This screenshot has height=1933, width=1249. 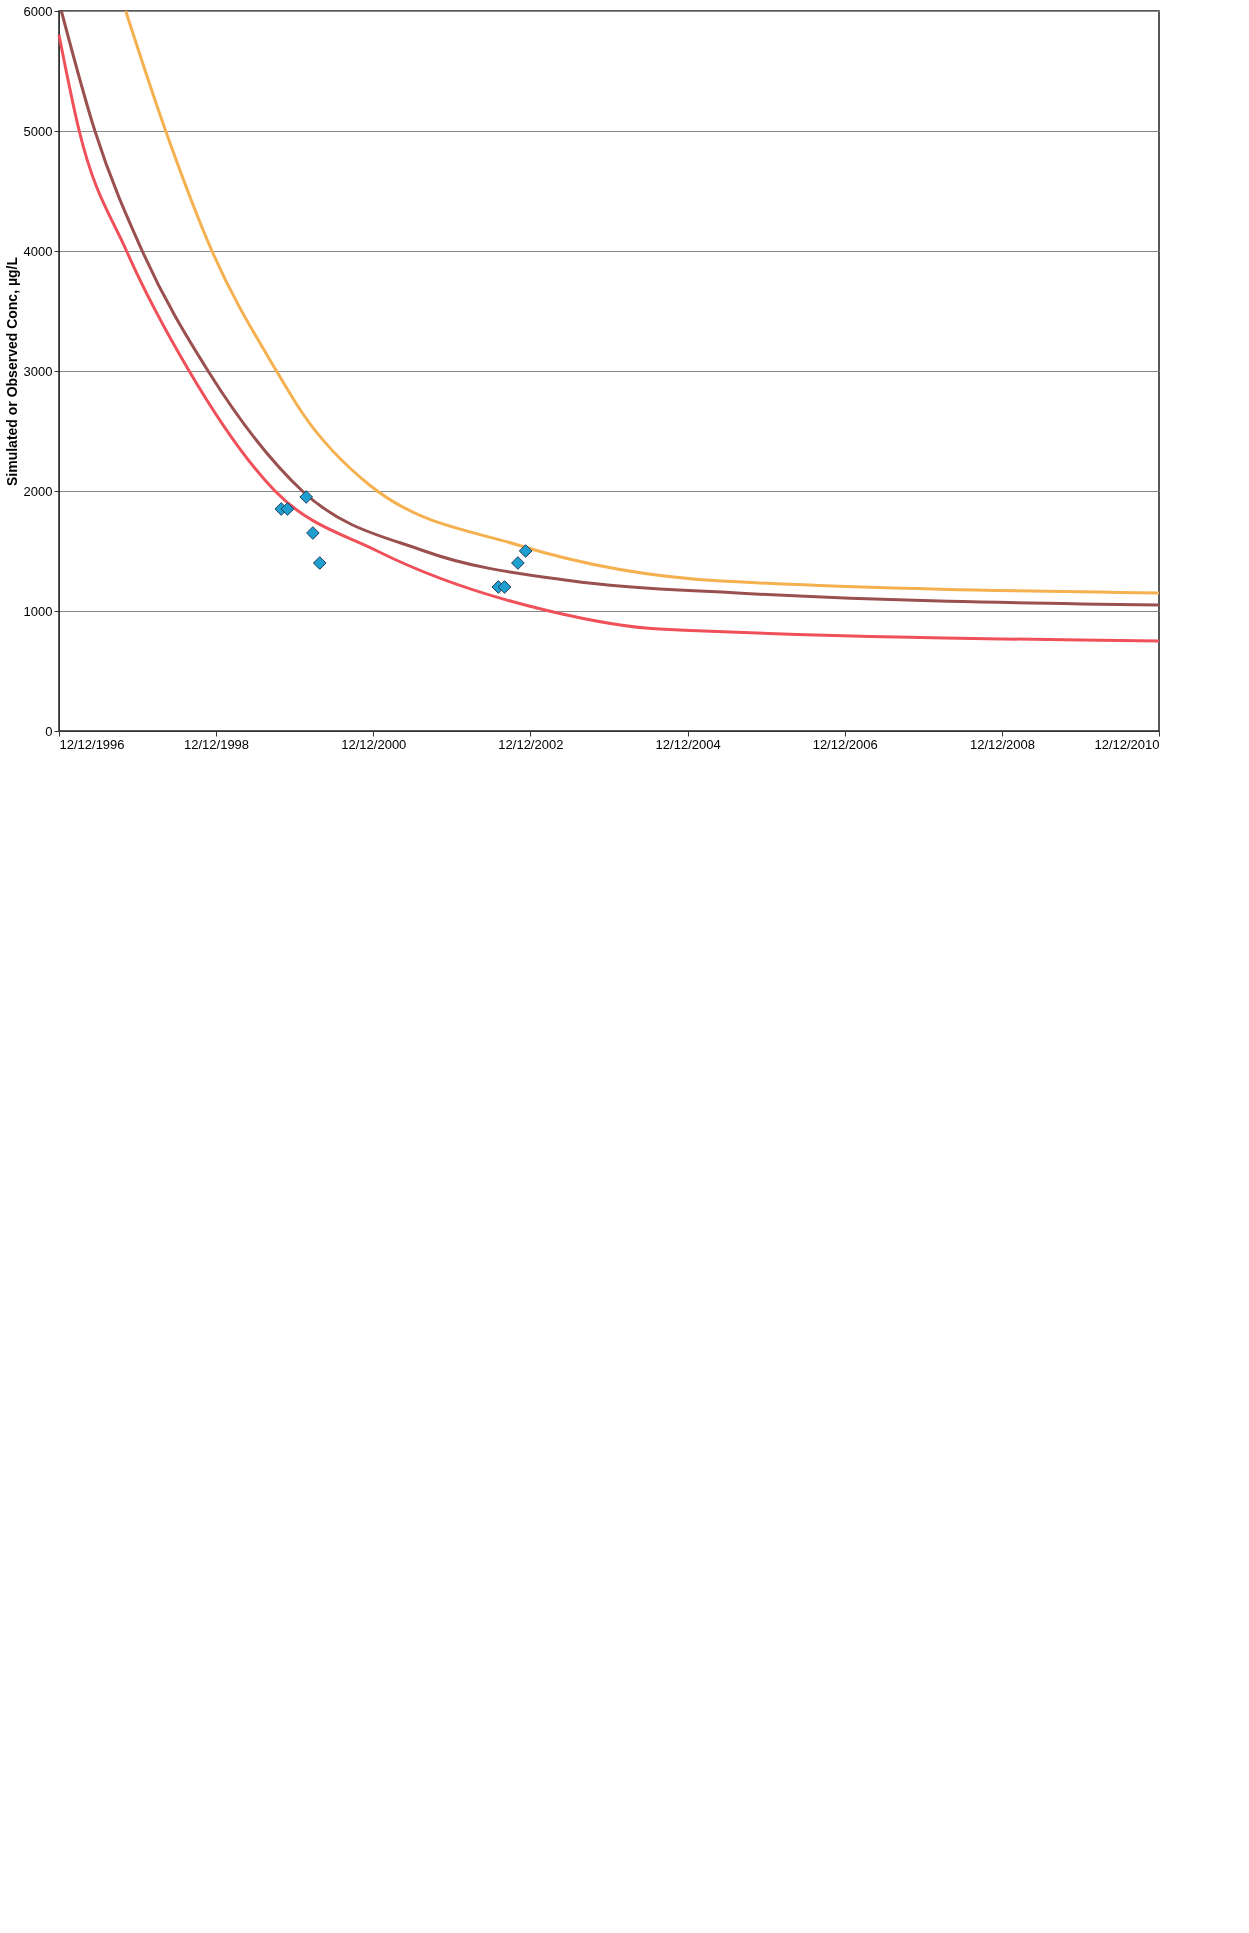 What do you see at coordinates (49, 731) in the screenshot?
I see `y-tick-label: 0` at bounding box center [49, 731].